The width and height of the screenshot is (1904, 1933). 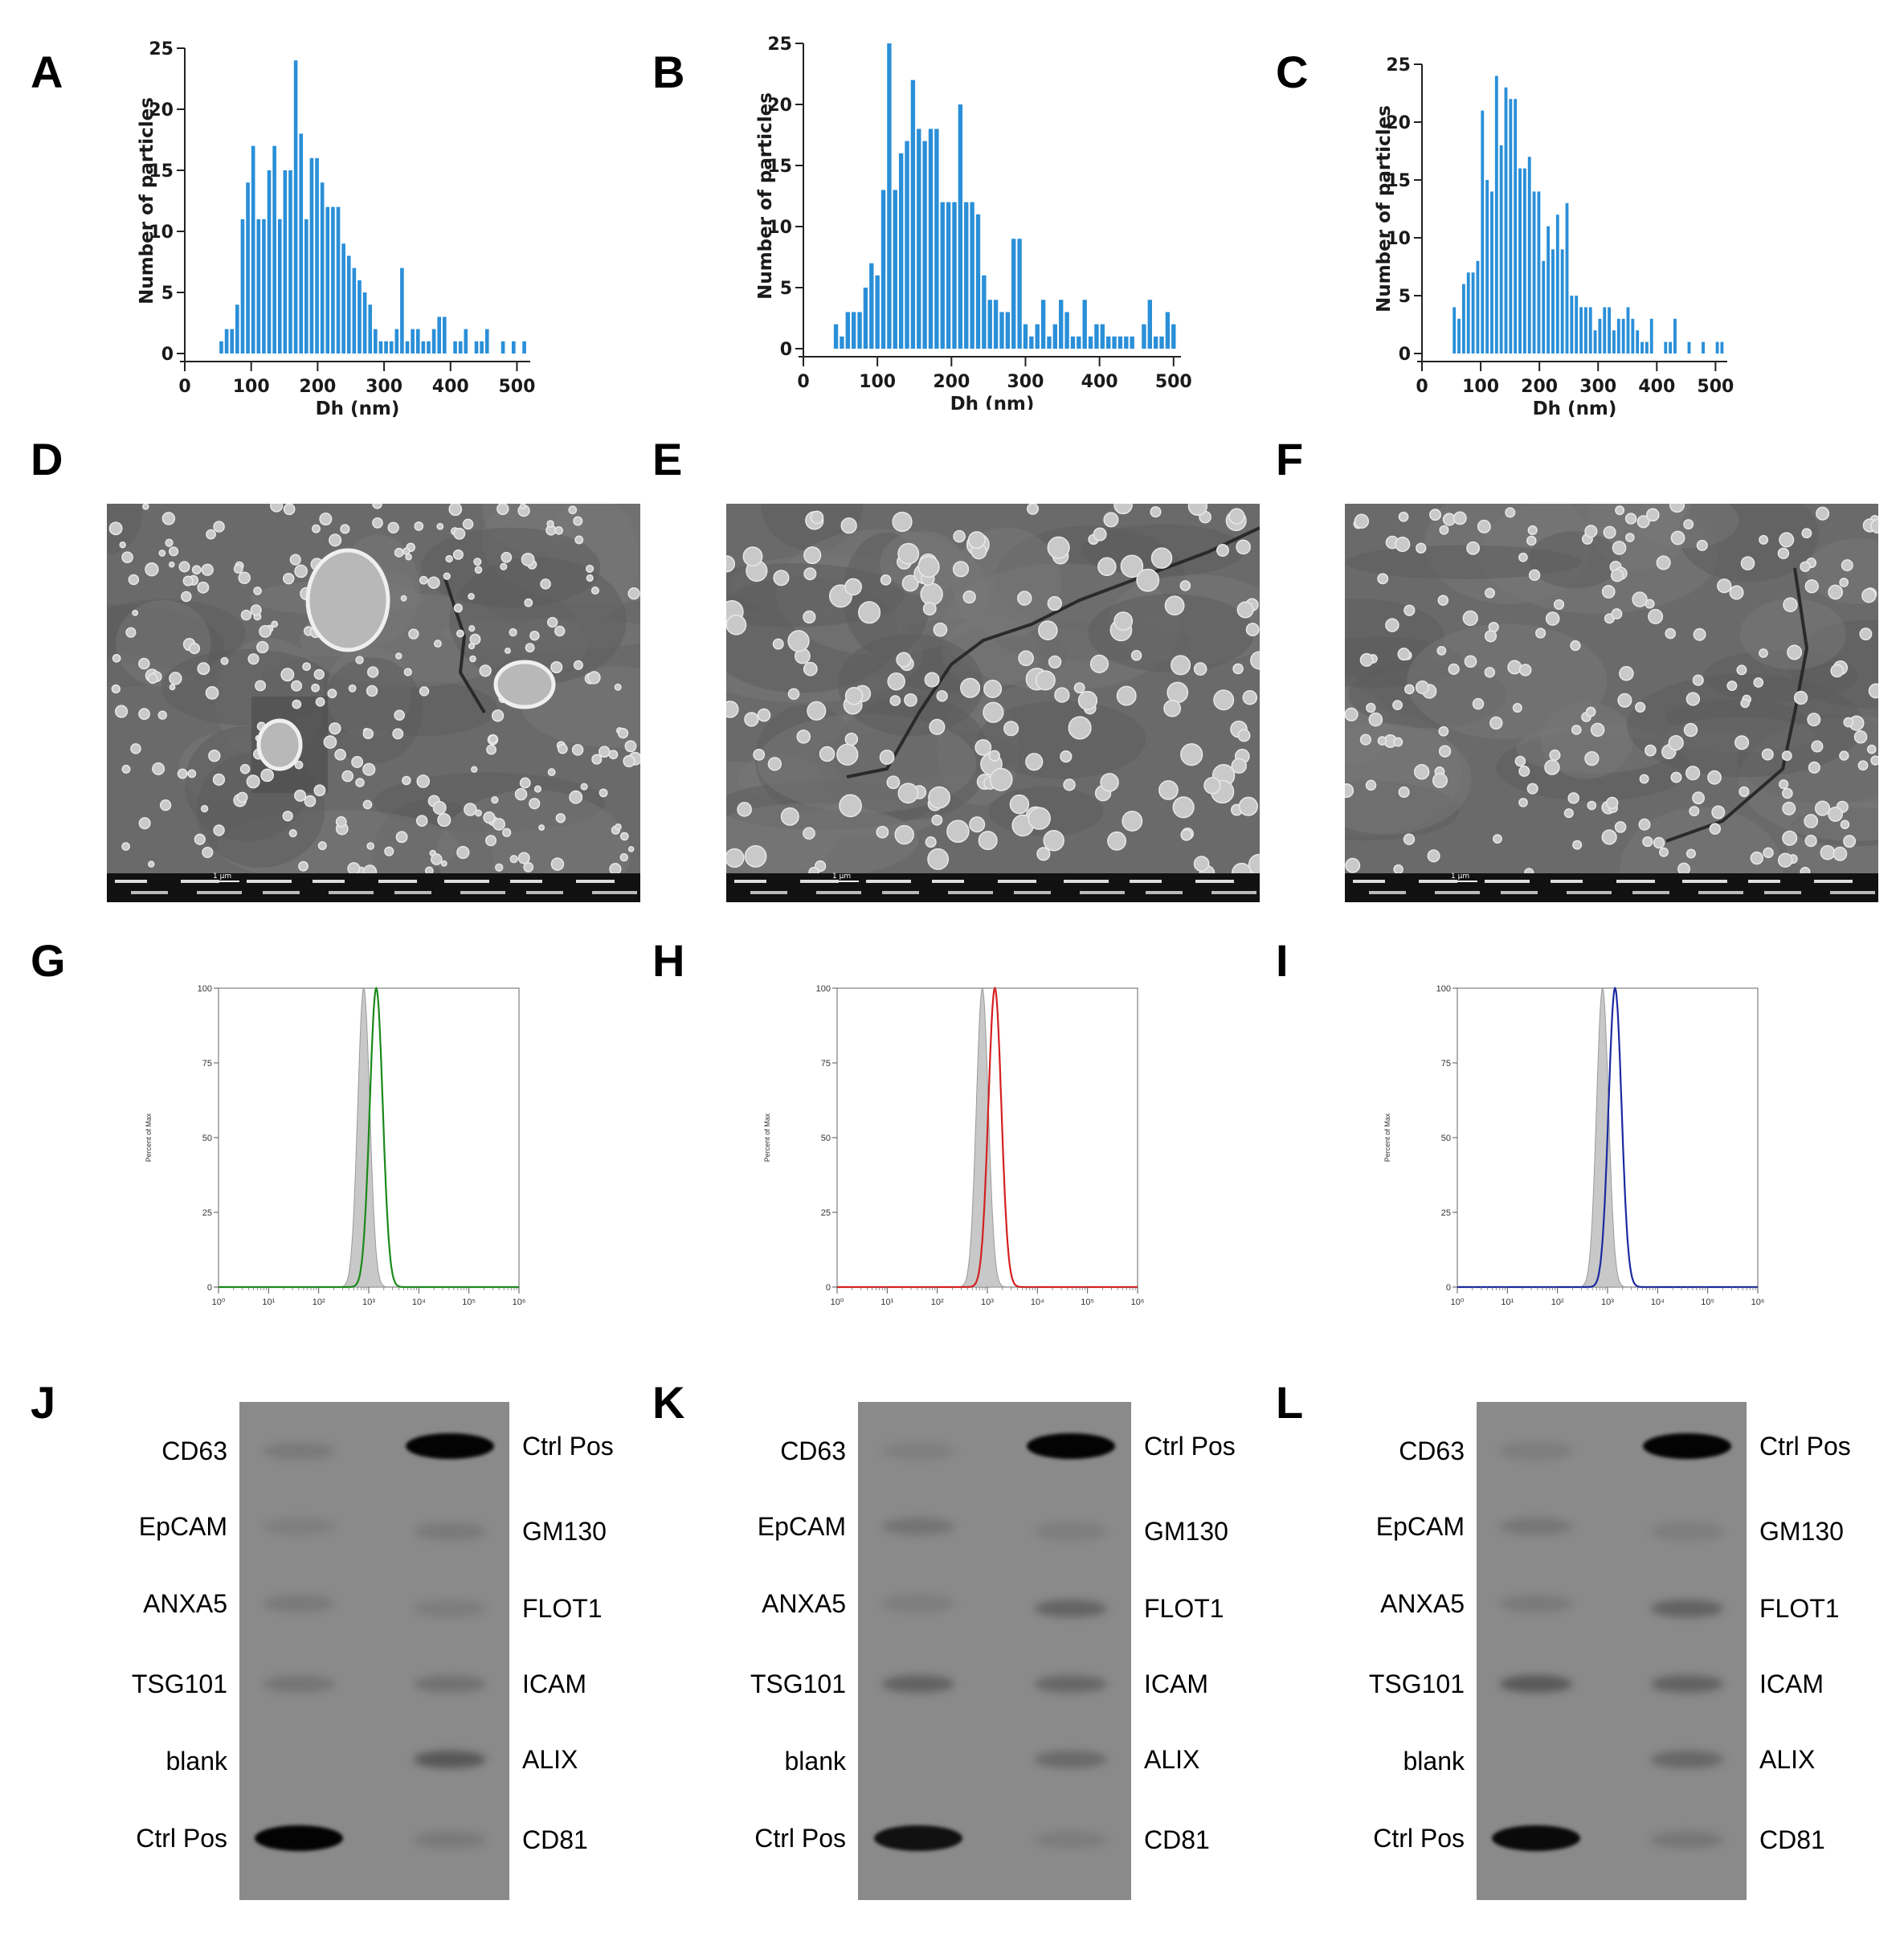 What do you see at coordinates (1186, 1531) in the screenshot?
I see `blot-label-right-gm130: GM130` at bounding box center [1186, 1531].